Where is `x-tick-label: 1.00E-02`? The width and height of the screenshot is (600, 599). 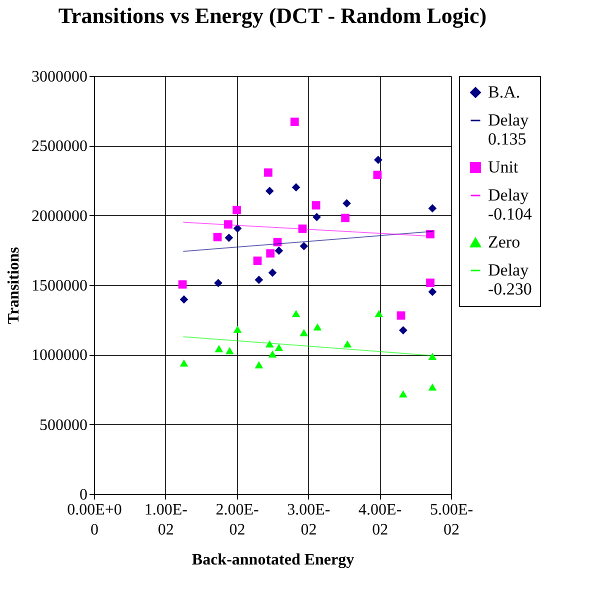
x-tick-label: 1.00E-02 is located at coordinates (166, 520).